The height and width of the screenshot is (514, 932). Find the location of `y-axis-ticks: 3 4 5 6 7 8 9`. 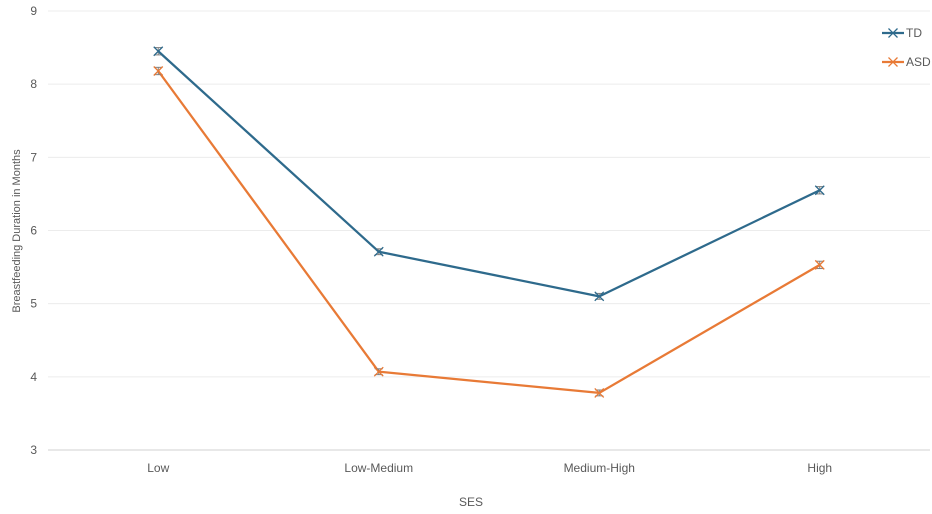

y-axis-ticks: 3 4 5 6 7 8 9 is located at coordinates (33, 230).